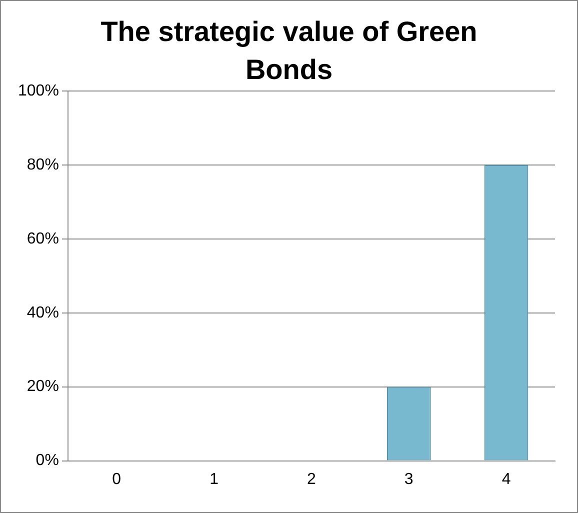 This screenshot has height=513, width=578. What do you see at coordinates (506, 479) in the screenshot?
I see `x-tick-label: 4` at bounding box center [506, 479].